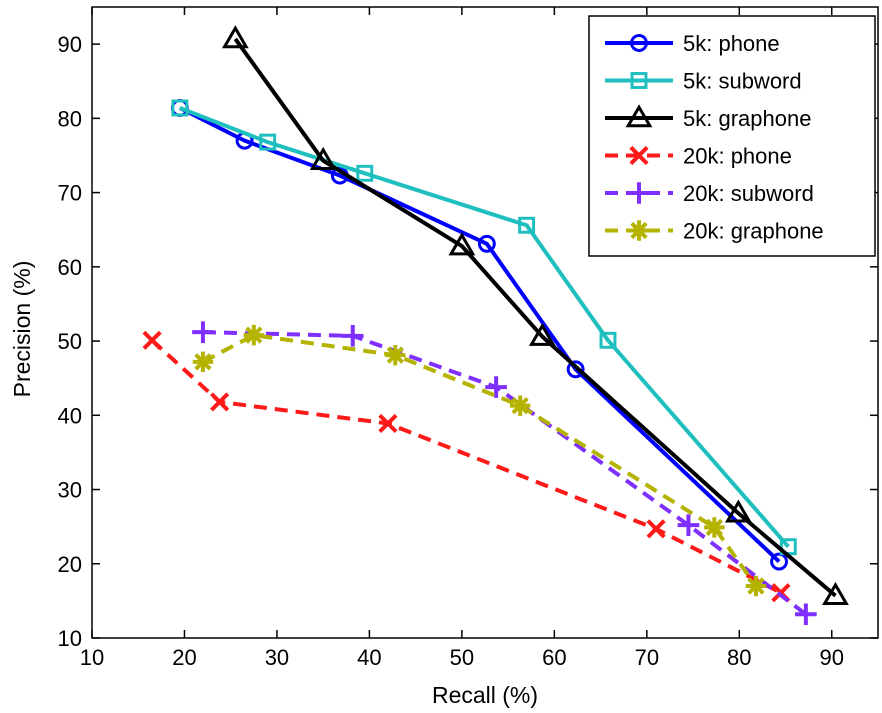 This screenshot has height=713, width=882. I want to click on x-axis-label: Recall (%), so click(485, 695).